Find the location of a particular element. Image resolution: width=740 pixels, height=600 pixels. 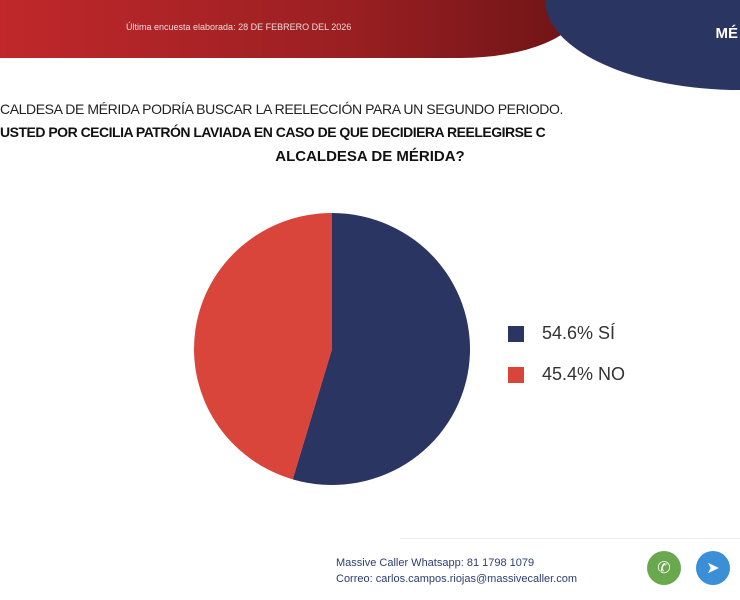

pie-slice-no is located at coordinates (262, 346).